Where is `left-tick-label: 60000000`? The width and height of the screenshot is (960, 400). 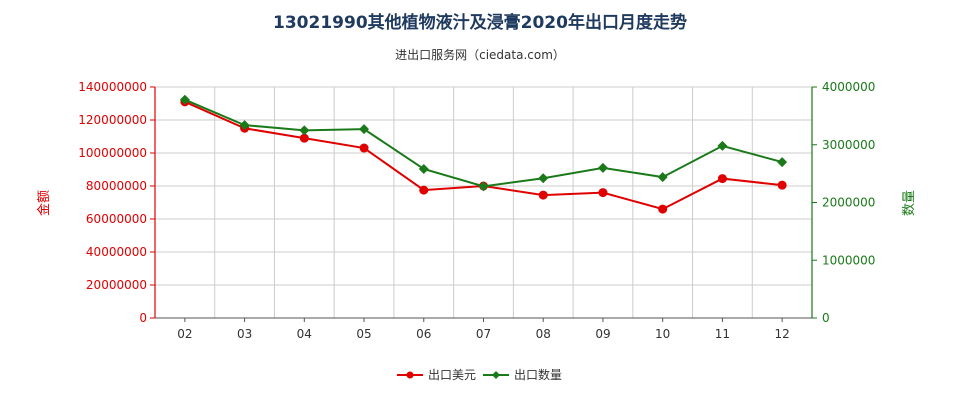 left-tick-label: 60000000 is located at coordinates (116, 219).